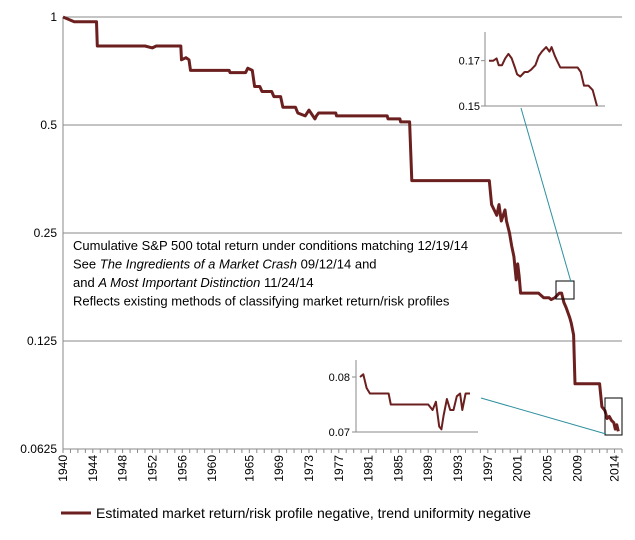 Image resolution: width=635 pixels, height=540 pixels. I want to click on inset-background, so click(401, 398).